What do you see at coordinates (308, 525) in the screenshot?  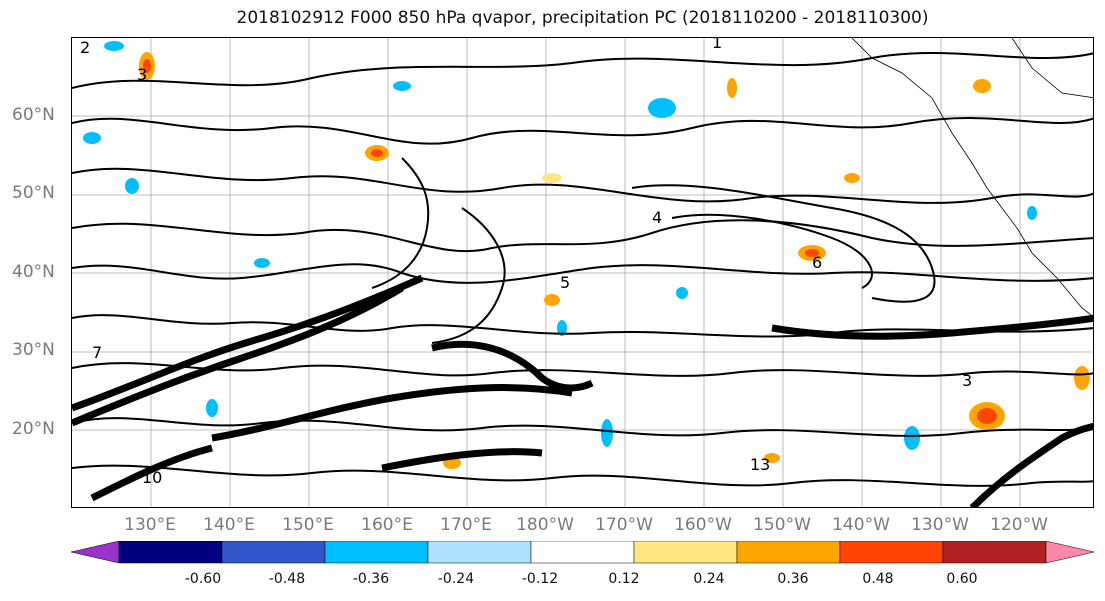 I see `lon-label: 150°E` at bounding box center [308, 525].